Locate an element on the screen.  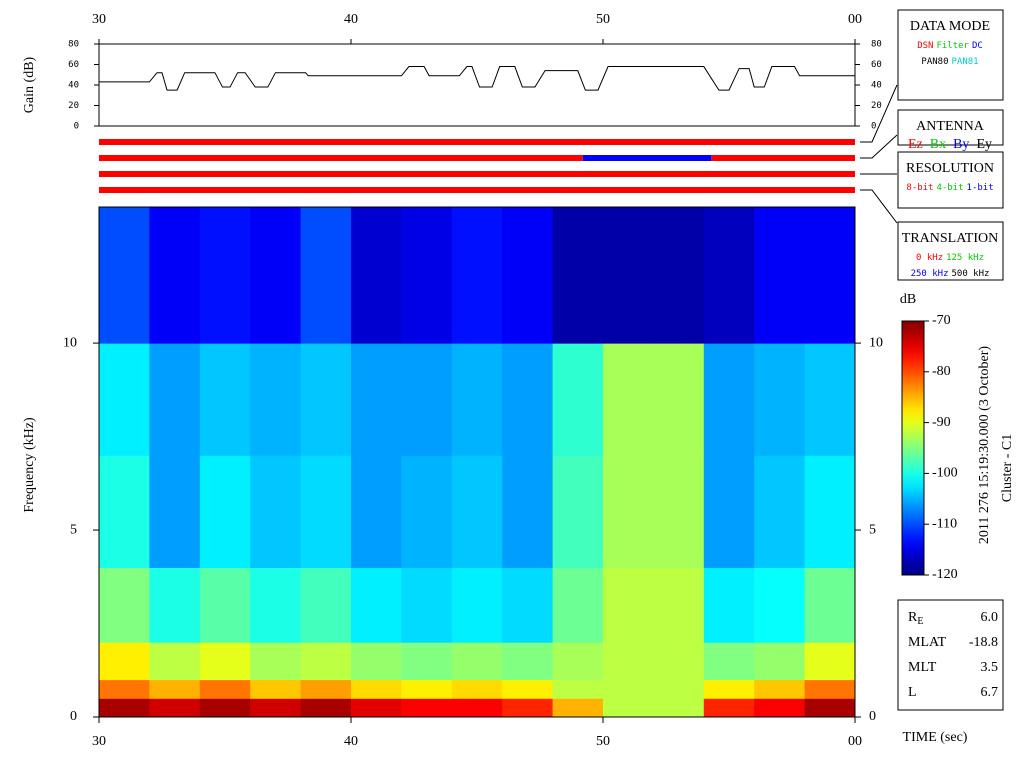
legend-line: 8-bit 4-bit 1-bit is located at coordinates (949, 188).